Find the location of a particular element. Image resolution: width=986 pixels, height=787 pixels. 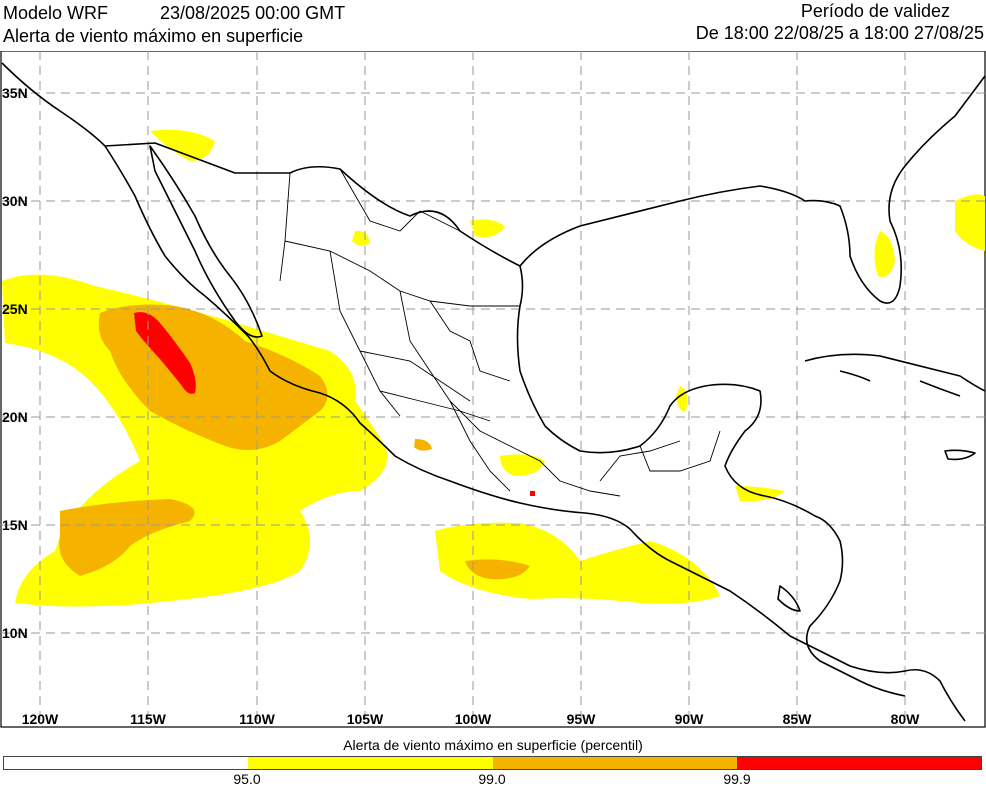

lon-labels: 120W 115W 110W 105W 100W 95W 90W 85W 80W is located at coordinates (471, 719).